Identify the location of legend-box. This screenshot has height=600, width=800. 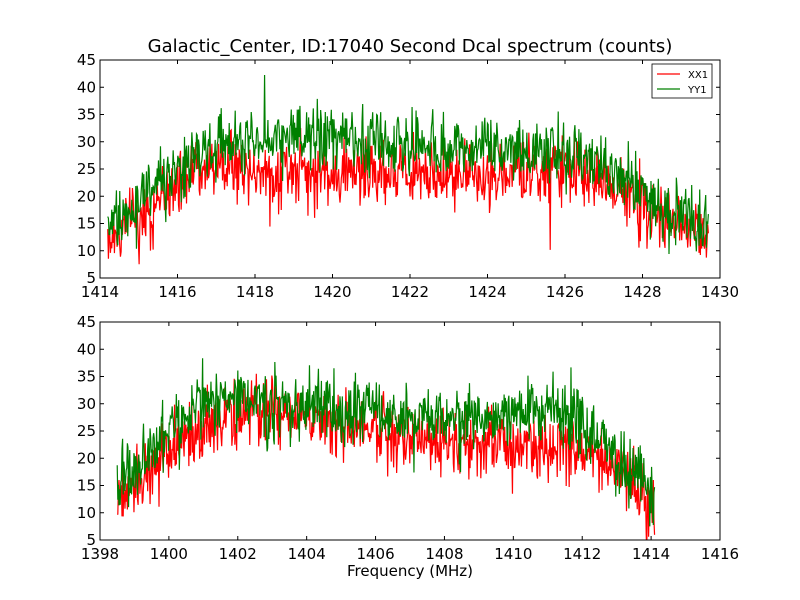
(682, 81).